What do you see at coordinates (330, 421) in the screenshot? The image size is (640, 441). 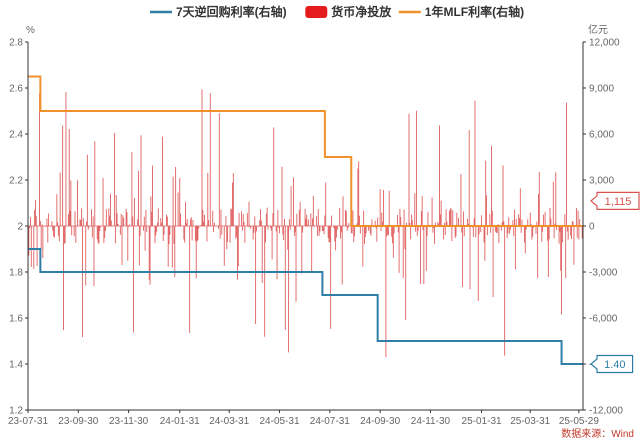 I see `x-tick-label: 24-07-31` at bounding box center [330, 421].